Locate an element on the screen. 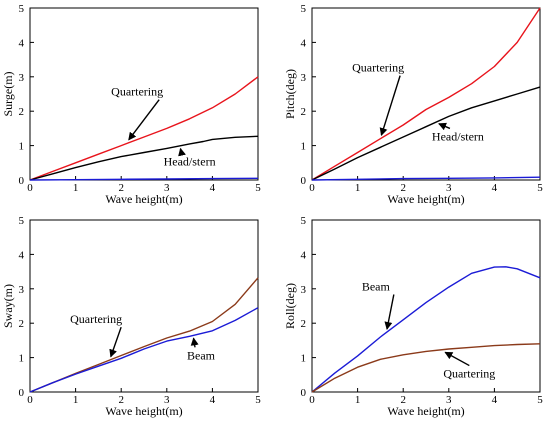 This screenshot has width=550, height=423. y-axis-label: Pitch(deg) is located at coordinates (290, 94).